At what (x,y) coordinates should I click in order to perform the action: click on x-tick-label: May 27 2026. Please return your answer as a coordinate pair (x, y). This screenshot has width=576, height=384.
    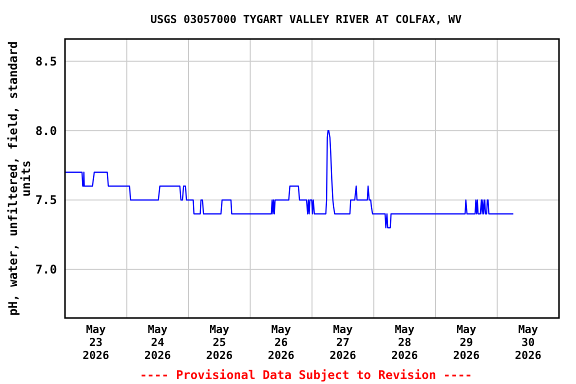
    Looking at the image, I should click on (343, 342).